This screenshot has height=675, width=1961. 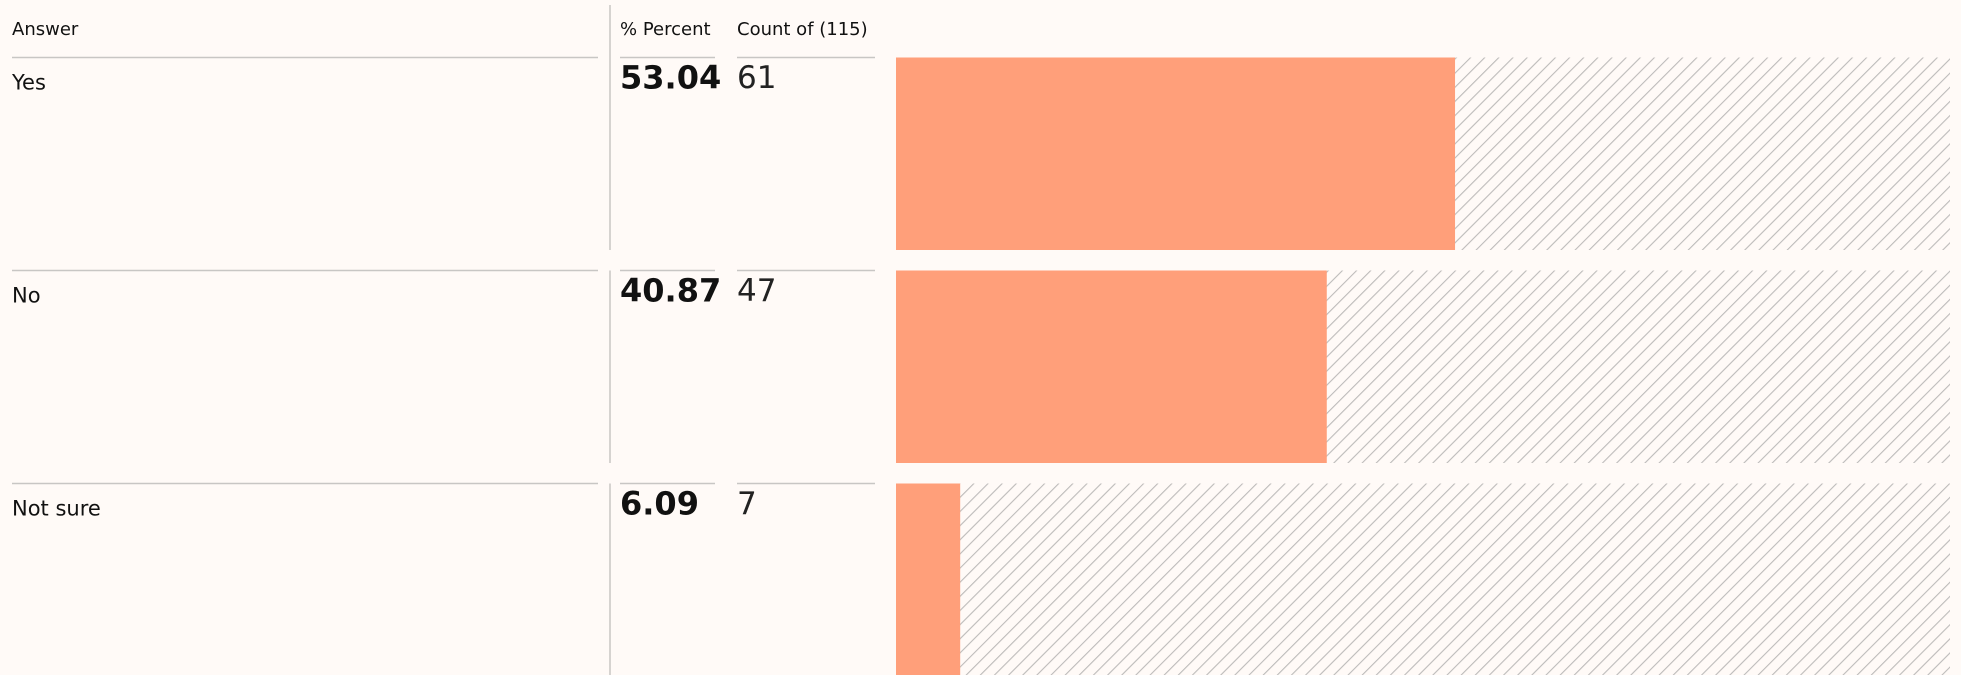 What do you see at coordinates (659, 504) in the screenshot?
I see `percent-value: 6.09` at bounding box center [659, 504].